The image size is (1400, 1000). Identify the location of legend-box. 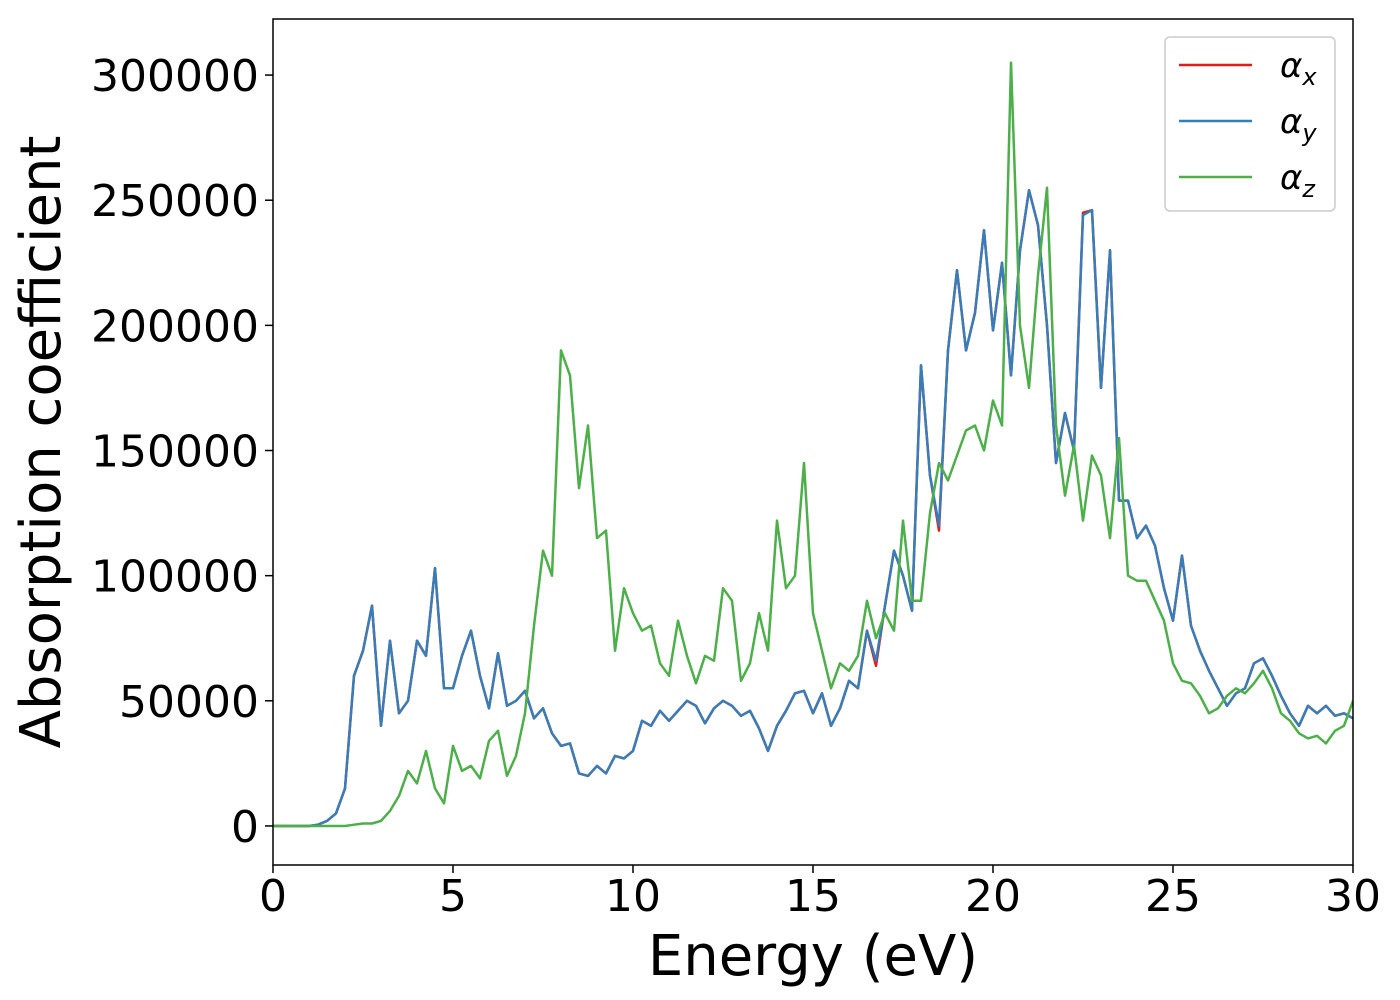
(1250, 124).